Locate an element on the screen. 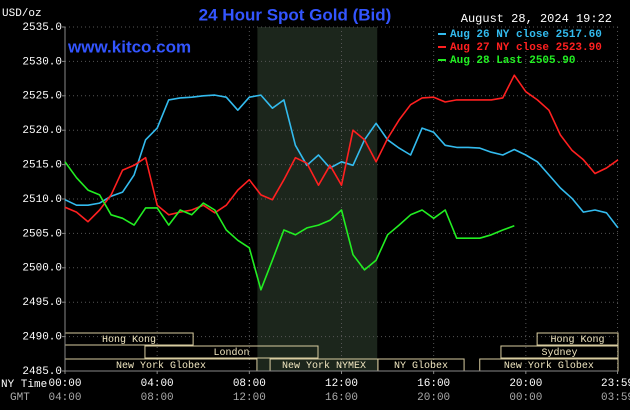 The width and height of the screenshot is (630, 410). x2-tick-label: 00:00 is located at coordinates (525, 398).